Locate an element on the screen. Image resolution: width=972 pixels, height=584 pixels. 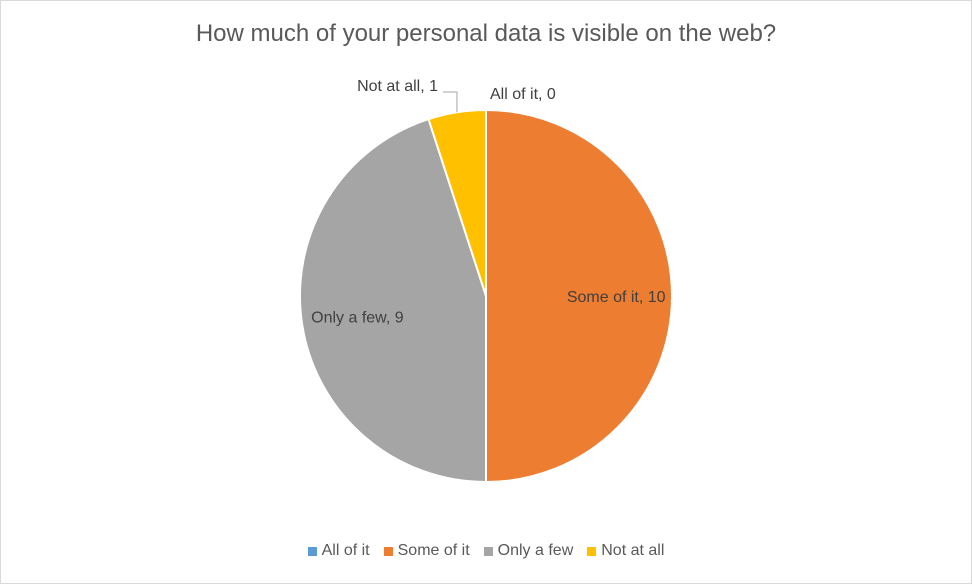
legend-label-only-a-few: Only a few is located at coordinates (535, 550).